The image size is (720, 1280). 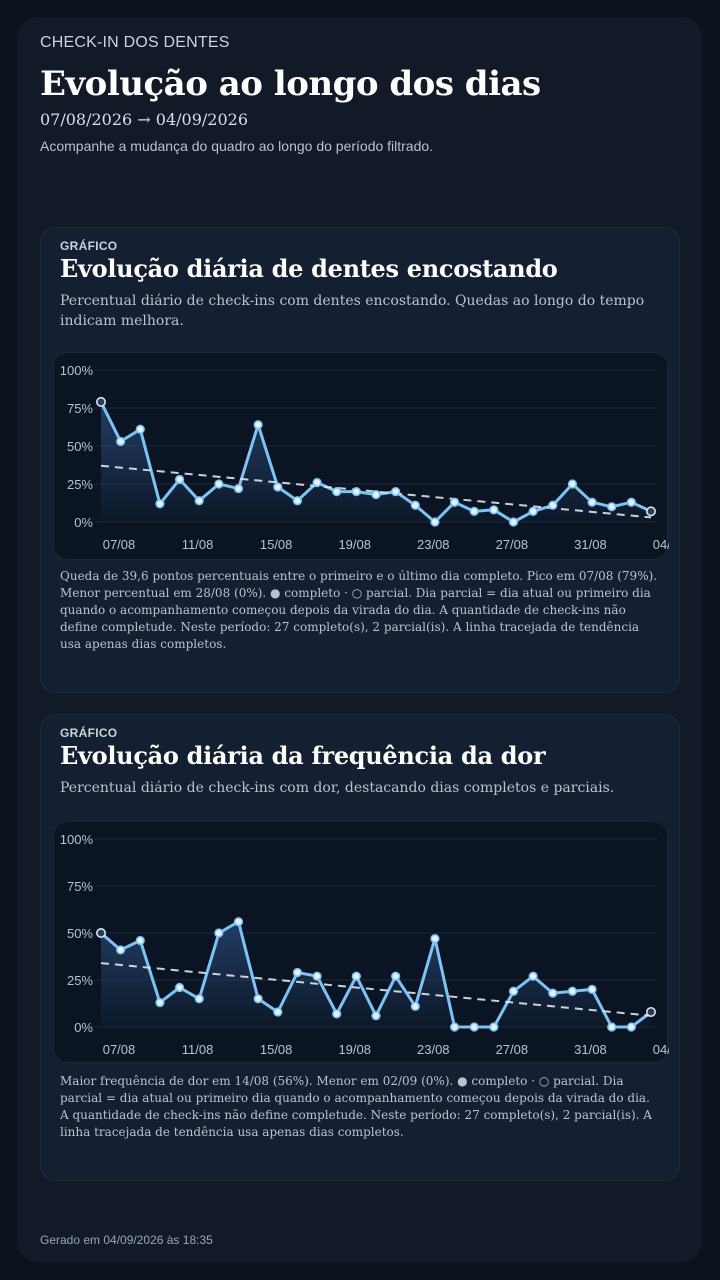 What do you see at coordinates (144, 119) in the screenshot?
I see `date-range: 07/08/2026 → 04/09/2026` at bounding box center [144, 119].